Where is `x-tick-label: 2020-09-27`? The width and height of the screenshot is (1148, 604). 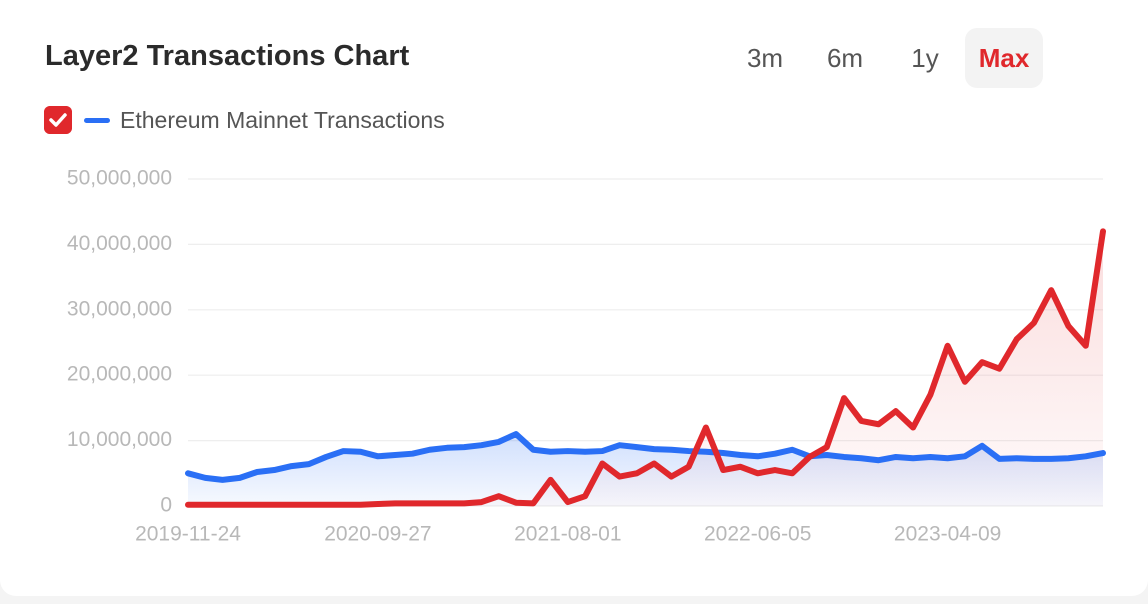
x-tick-label: 2020-09-27 is located at coordinates (377, 534).